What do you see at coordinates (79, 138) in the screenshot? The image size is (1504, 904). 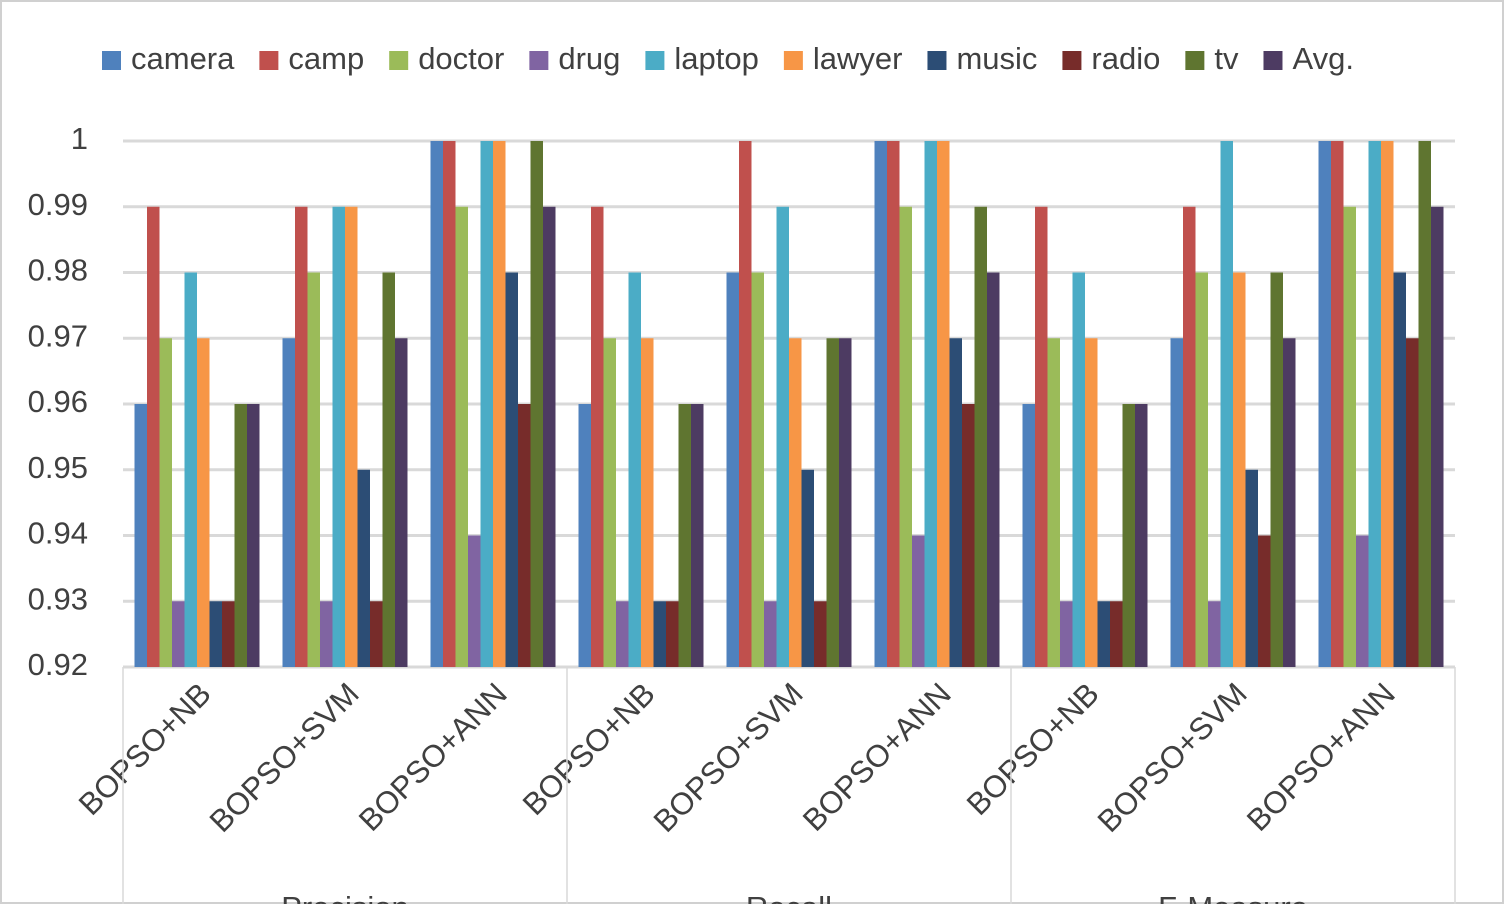 I see `y-tick-label: 1` at bounding box center [79, 138].